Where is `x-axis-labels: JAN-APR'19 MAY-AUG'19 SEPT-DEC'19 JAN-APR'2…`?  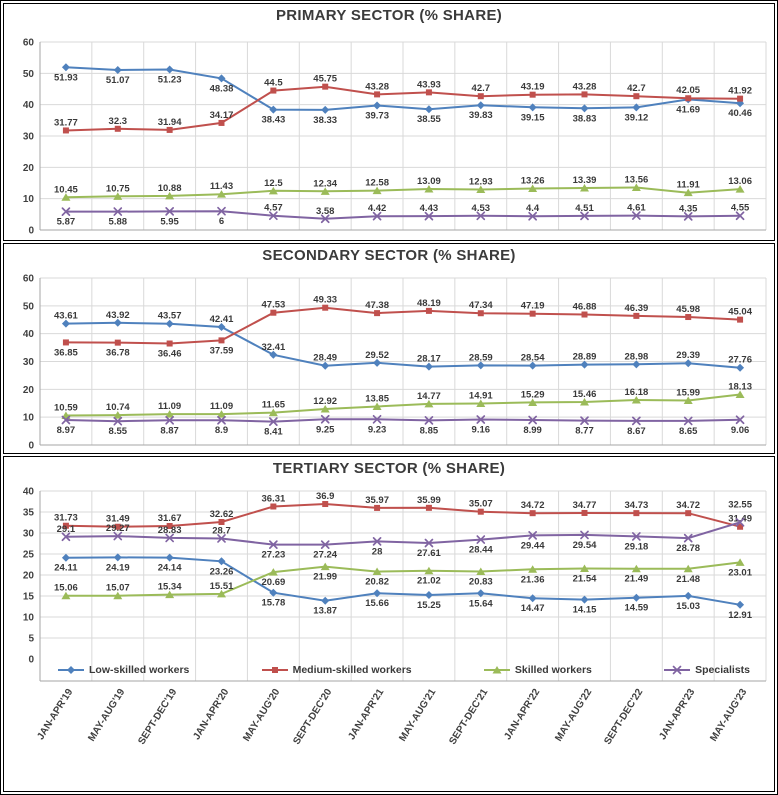 x-axis-labels: JAN-APR'19 MAY-AUG'19 SEPT-DEC'19 JAN-APR'2… is located at coordinates (389, 738).